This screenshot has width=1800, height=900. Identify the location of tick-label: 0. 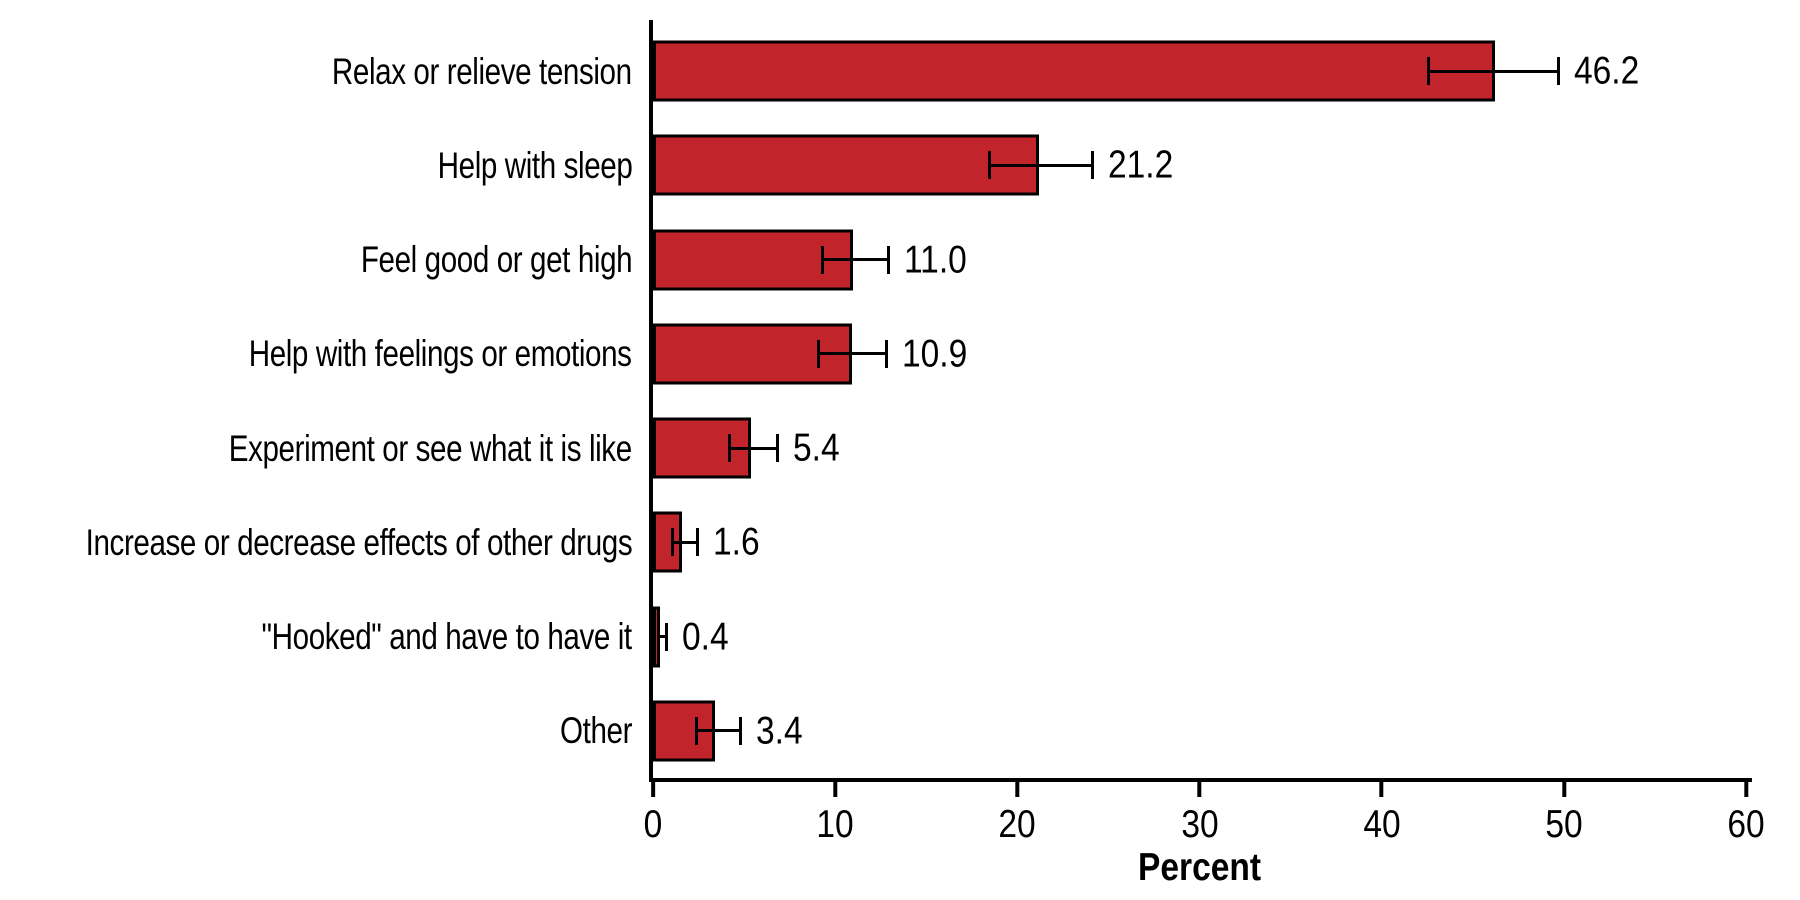
(653, 824).